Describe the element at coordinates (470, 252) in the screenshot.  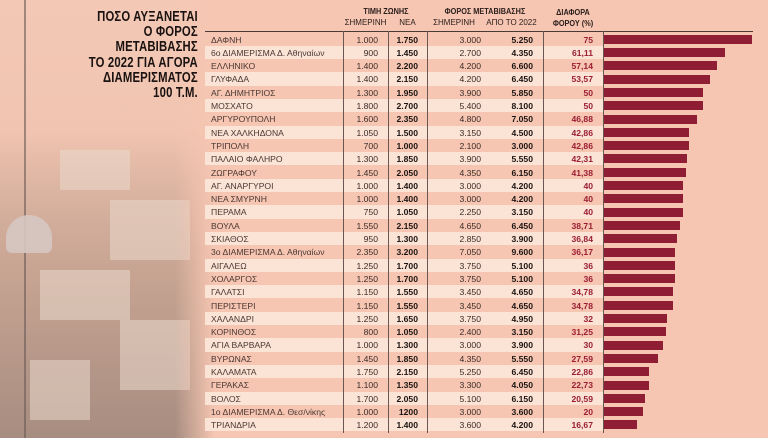
I see `tax-today: 7.050` at that location.